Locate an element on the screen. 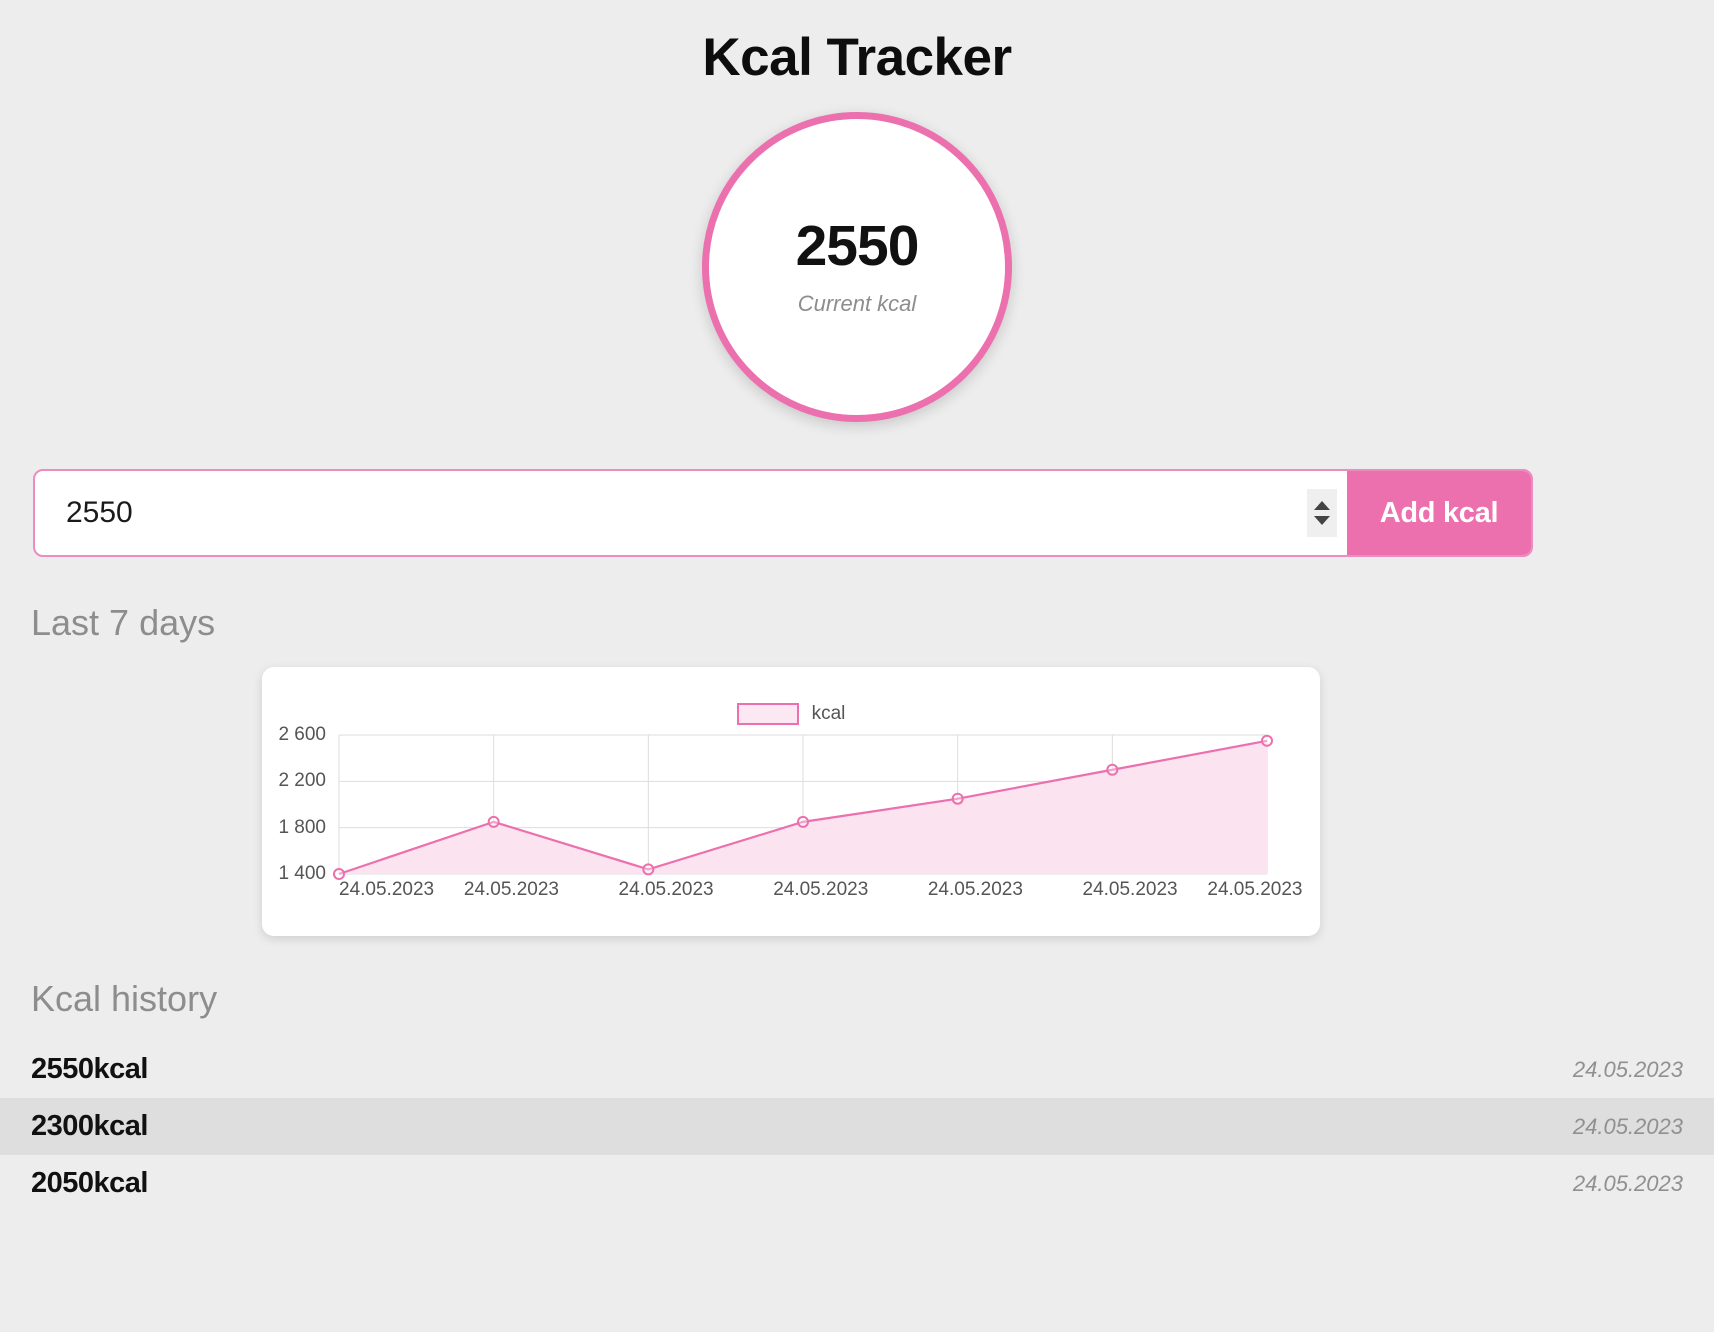 This screenshot has width=1714, height=1332. kcal-history-heading: Kcal history is located at coordinates (124, 998).